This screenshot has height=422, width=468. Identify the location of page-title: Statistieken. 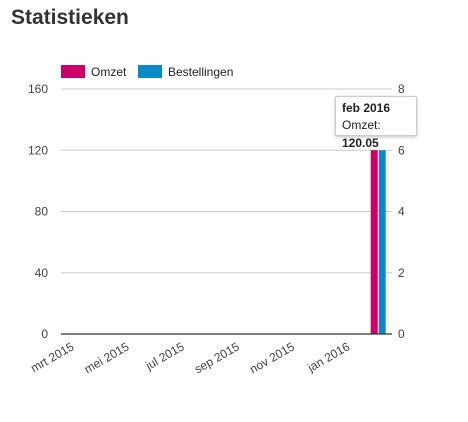
(70, 17).